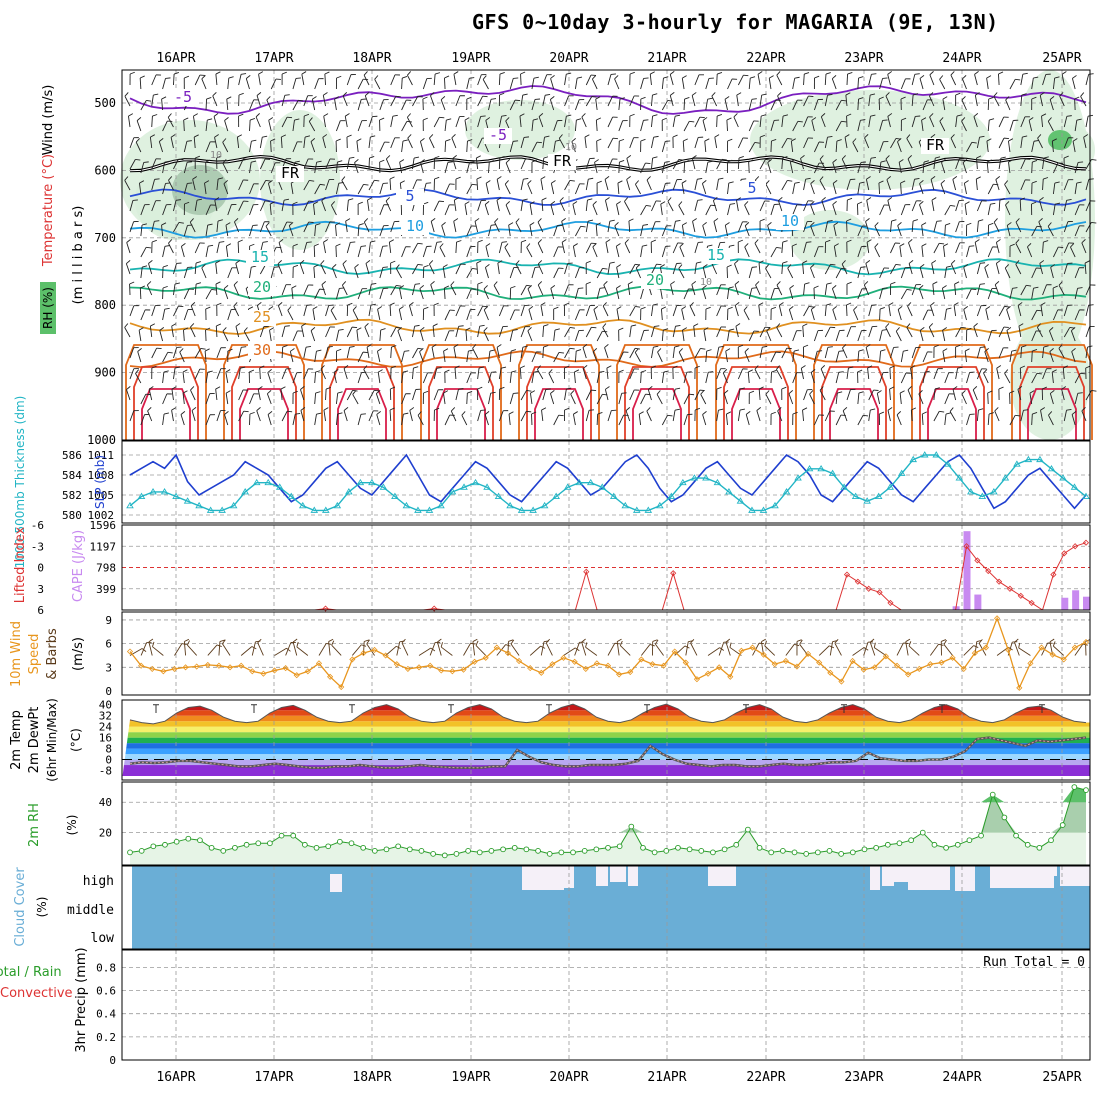  I want to click on lifted-index-marker, so click(847, 574).